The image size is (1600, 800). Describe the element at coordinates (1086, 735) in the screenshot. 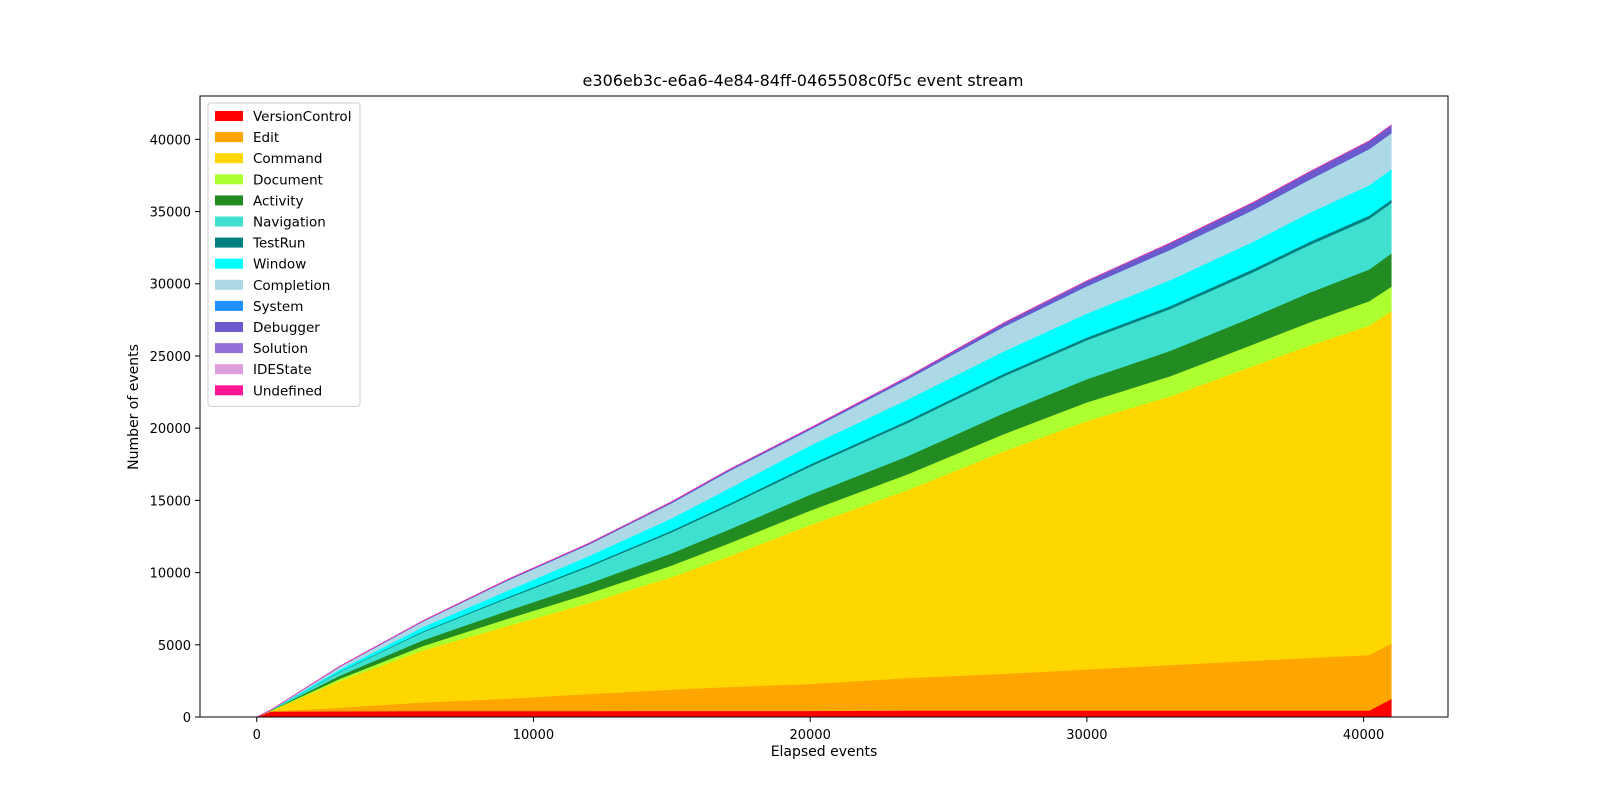

I see `x-tick-label-3: 30000` at that location.